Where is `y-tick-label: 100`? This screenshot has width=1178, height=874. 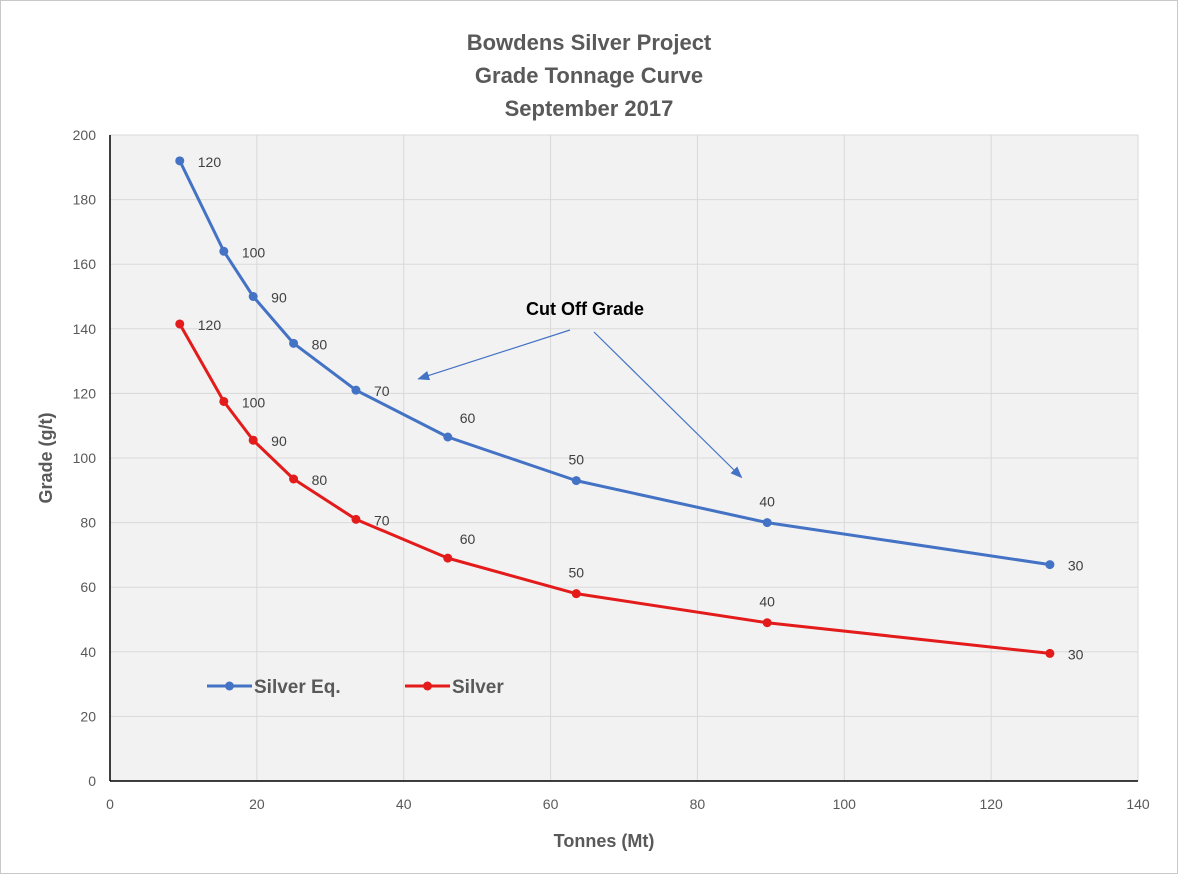 y-tick-label: 100 is located at coordinates (85, 458).